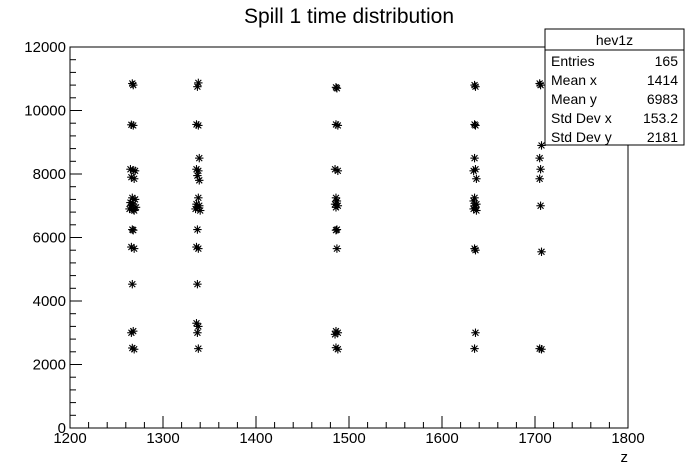 The width and height of the screenshot is (698, 476). I want to click on x-tick-label: 1200, so click(69, 438).